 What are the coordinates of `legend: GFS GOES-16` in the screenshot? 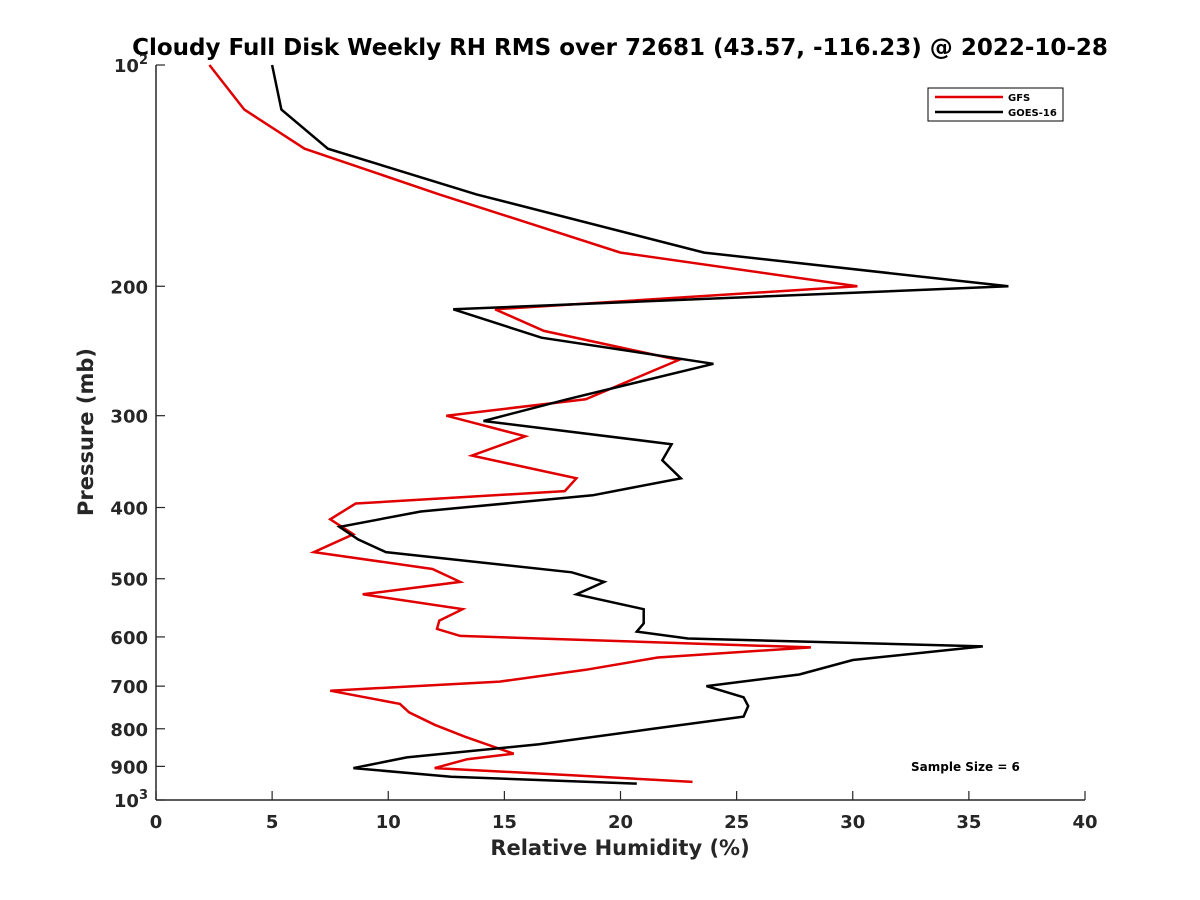 It's located at (995, 104).